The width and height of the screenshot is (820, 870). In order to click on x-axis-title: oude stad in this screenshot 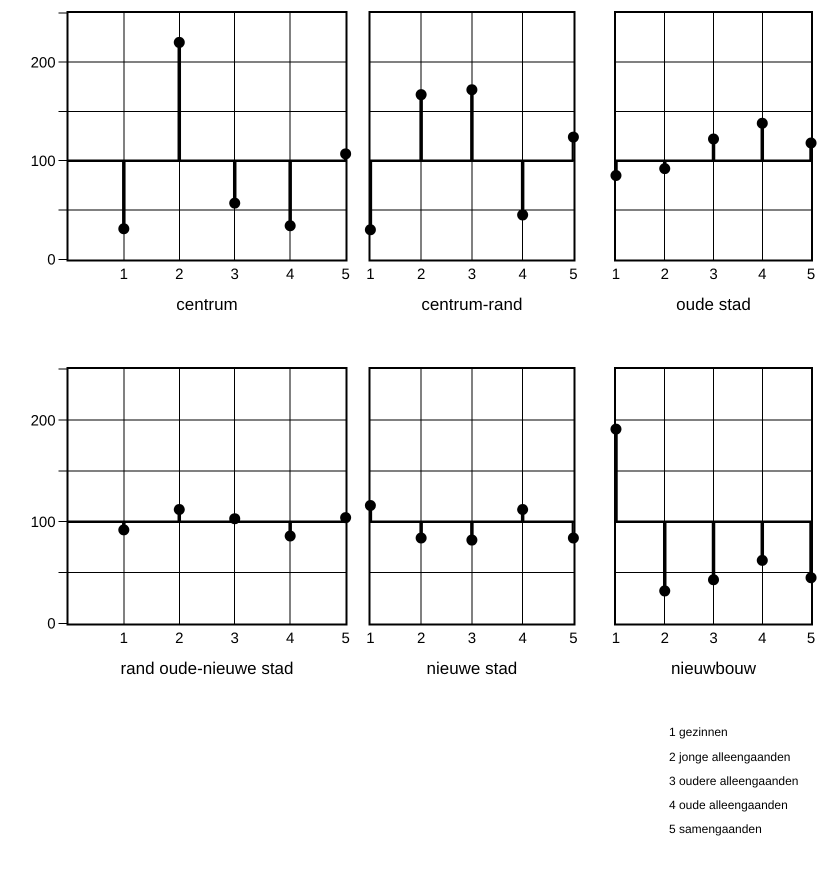, I will do `click(713, 304)`.